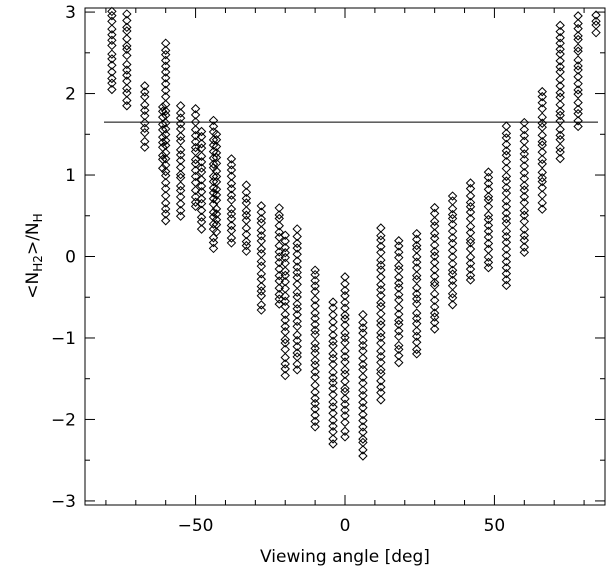 The height and width of the screenshot is (571, 608). I want to click on y-label-mid: >/N, so click(33, 238).